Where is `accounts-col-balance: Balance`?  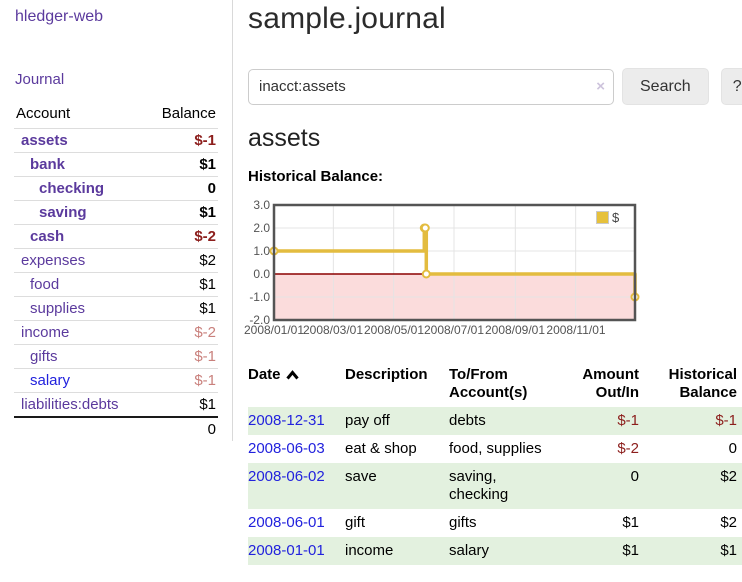
accounts-col-balance: Balance is located at coordinates (188, 113).